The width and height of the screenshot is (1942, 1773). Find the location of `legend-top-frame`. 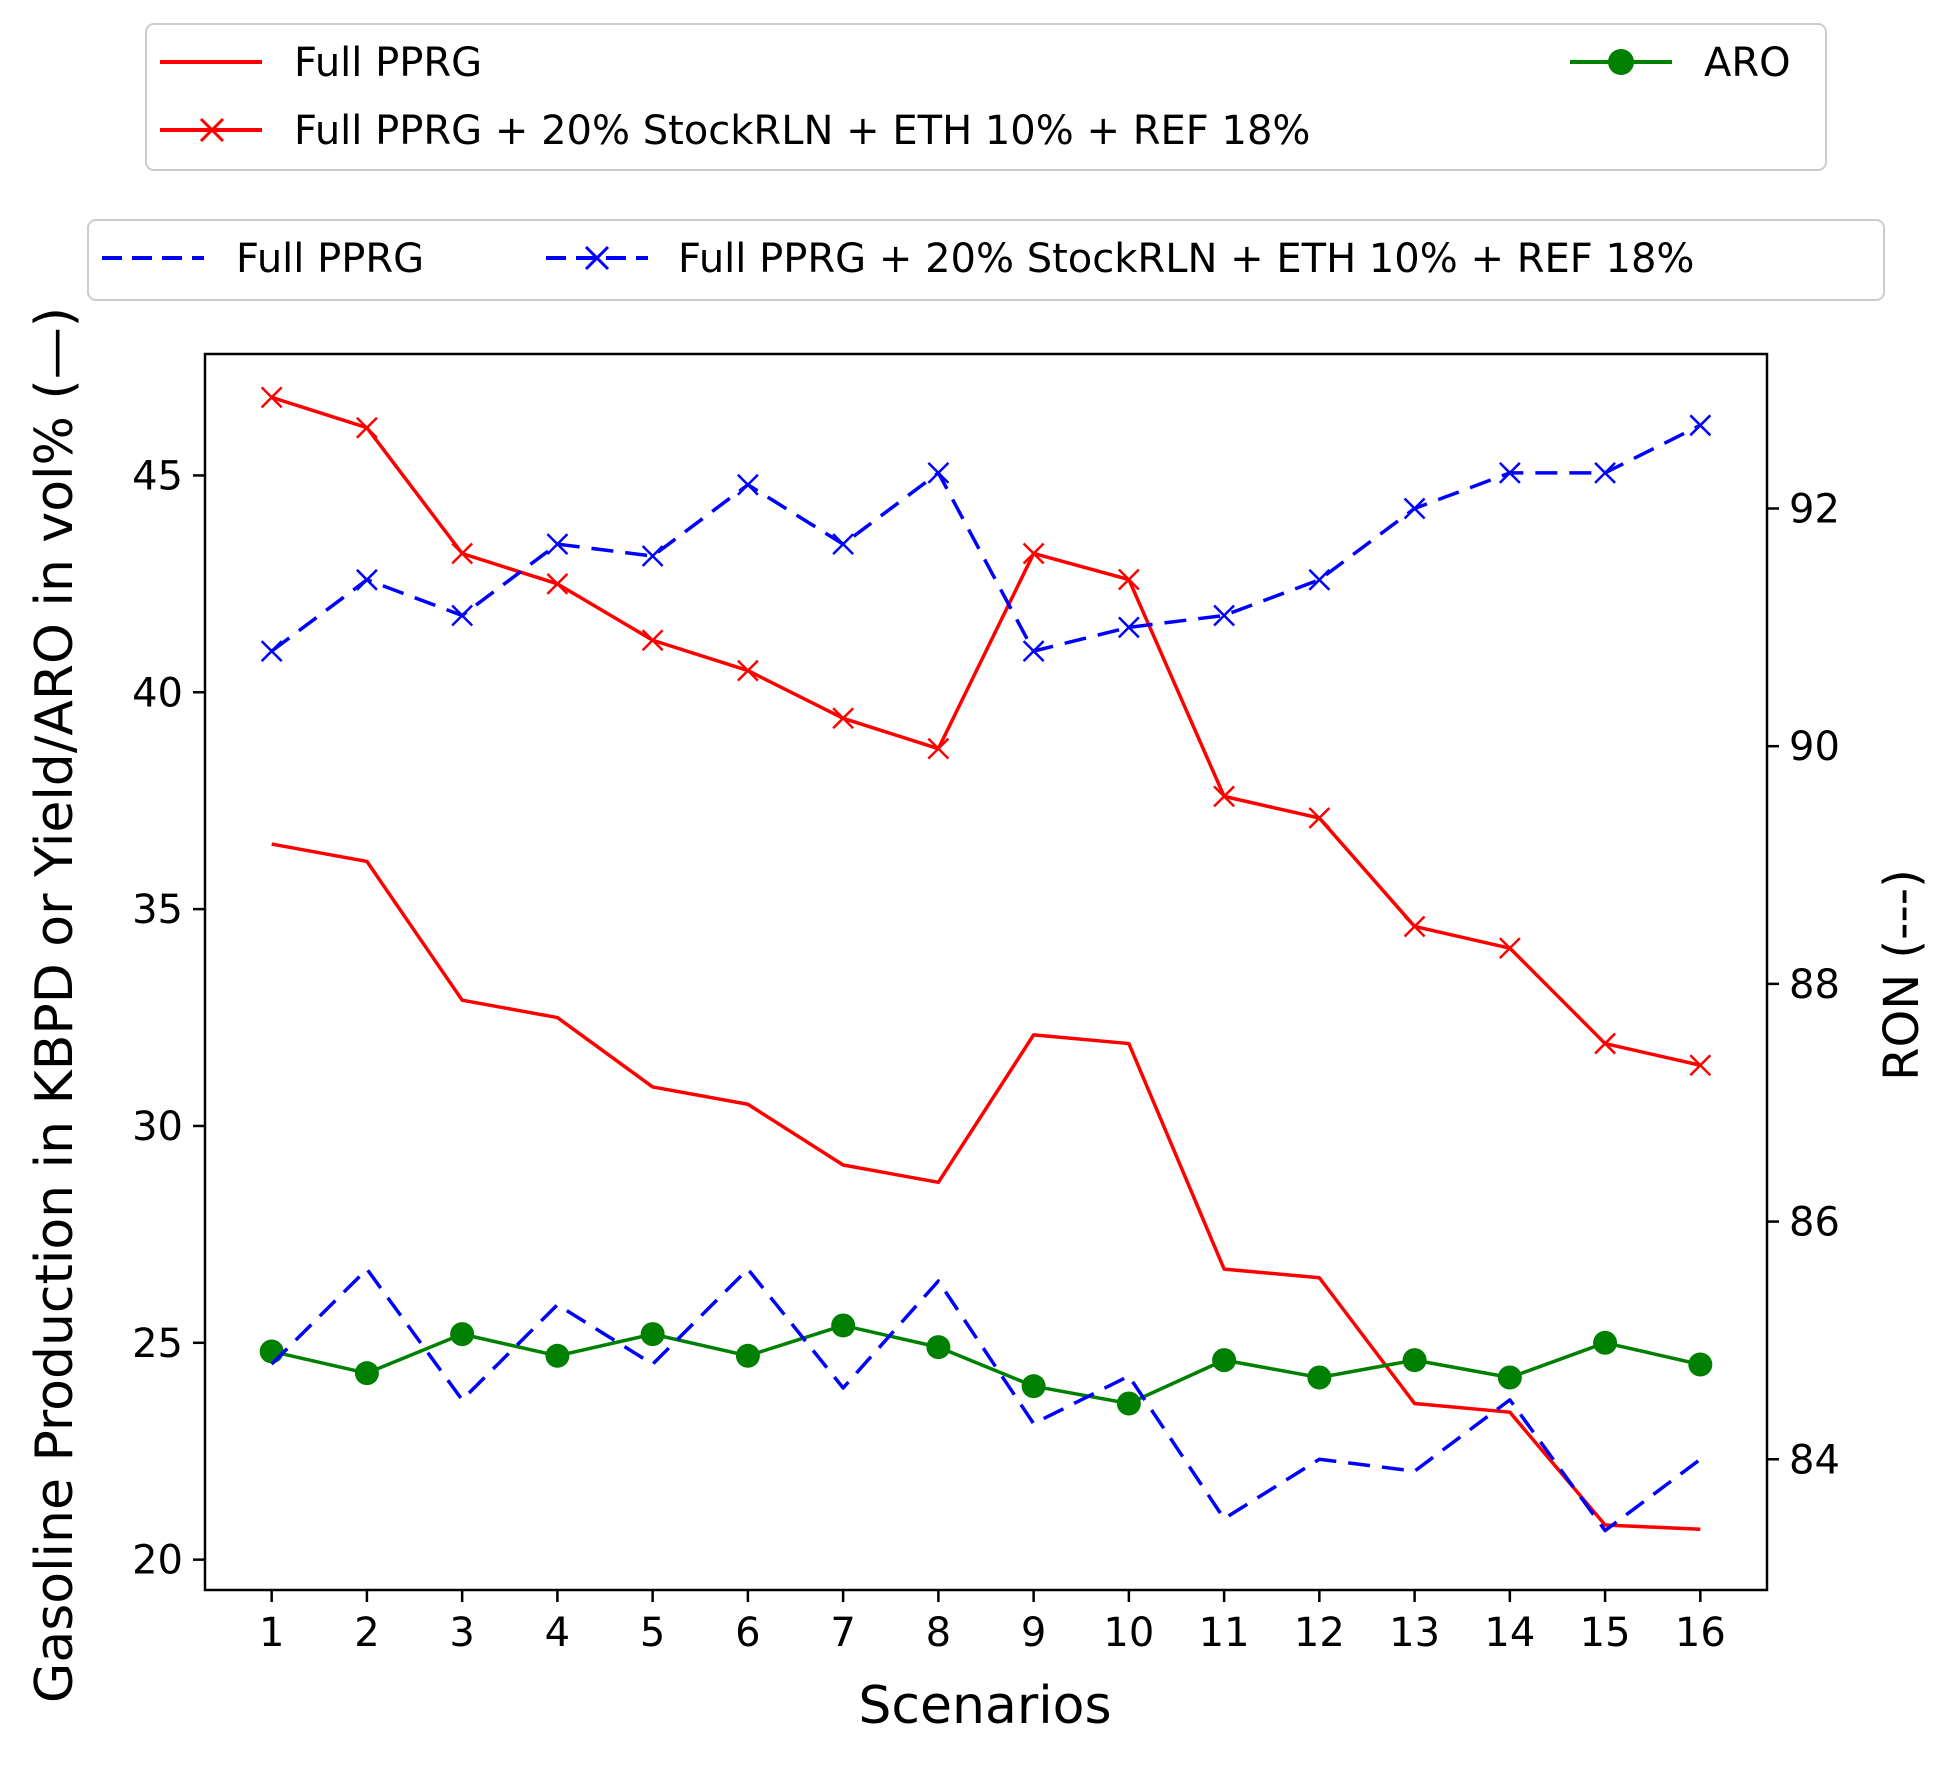

legend-top-frame is located at coordinates (986, 97).